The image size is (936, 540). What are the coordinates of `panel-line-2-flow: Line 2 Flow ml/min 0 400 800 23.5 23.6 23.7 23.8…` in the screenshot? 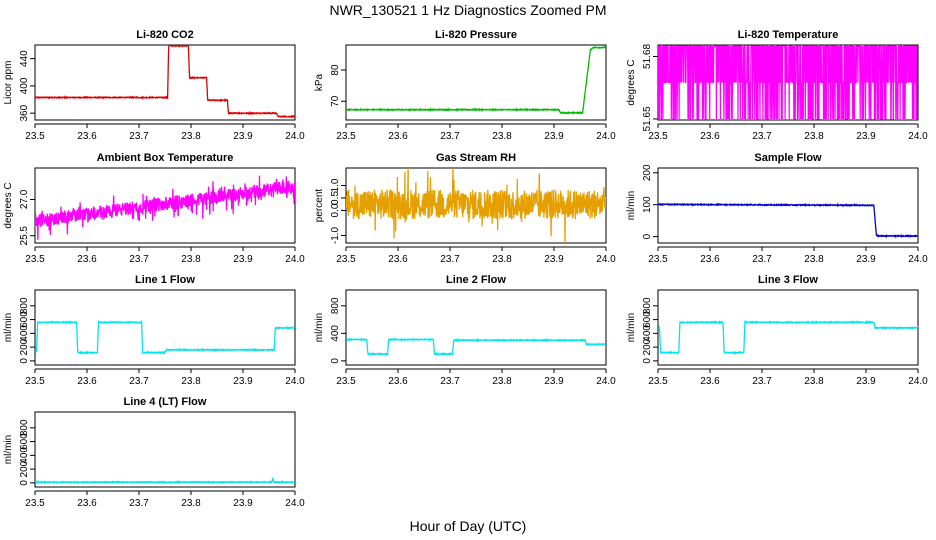 It's located at (465, 330).